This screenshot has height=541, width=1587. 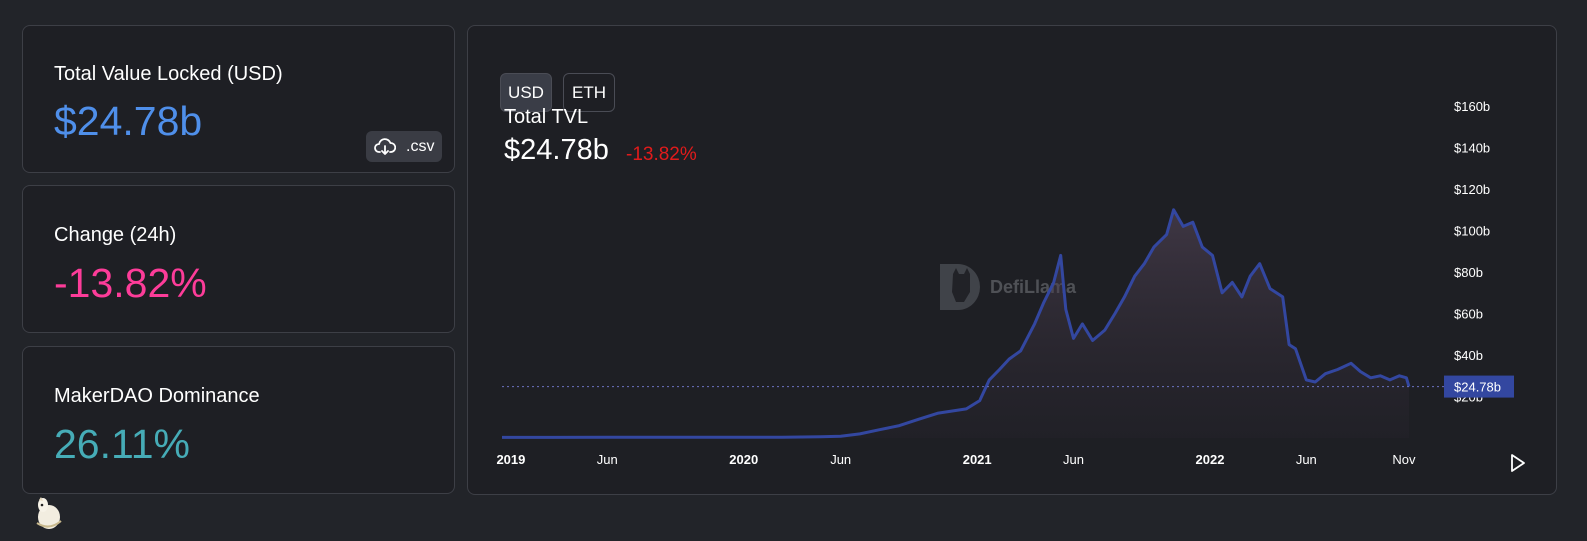 What do you see at coordinates (661, 154) in the screenshot?
I see `chart-change-value: -13.82%` at bounding box center [661, 154].